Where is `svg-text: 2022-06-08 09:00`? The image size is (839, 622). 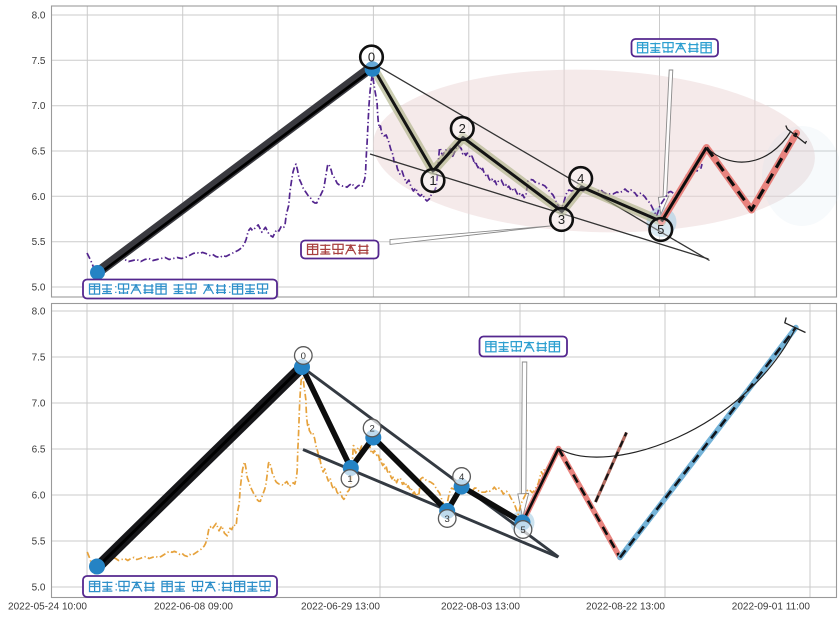
svg-text: 2022-06-08 09:00 is located at coordinates (193, 607).